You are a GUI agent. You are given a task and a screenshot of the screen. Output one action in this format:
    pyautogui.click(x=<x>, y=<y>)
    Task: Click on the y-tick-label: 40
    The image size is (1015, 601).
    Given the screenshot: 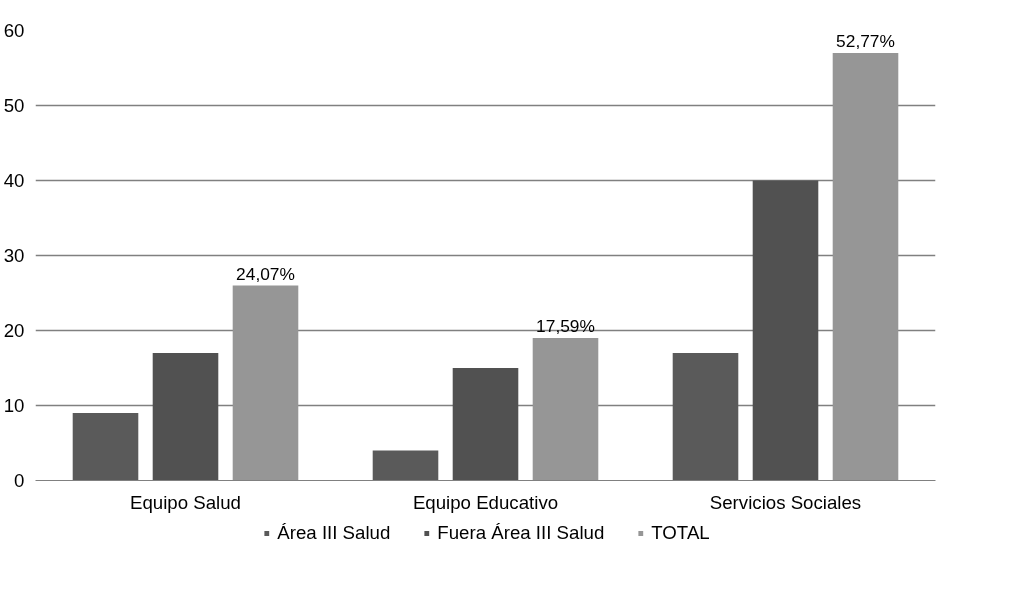 What is the action you would take?
    pyautogui.click(x=14, y=180)
    